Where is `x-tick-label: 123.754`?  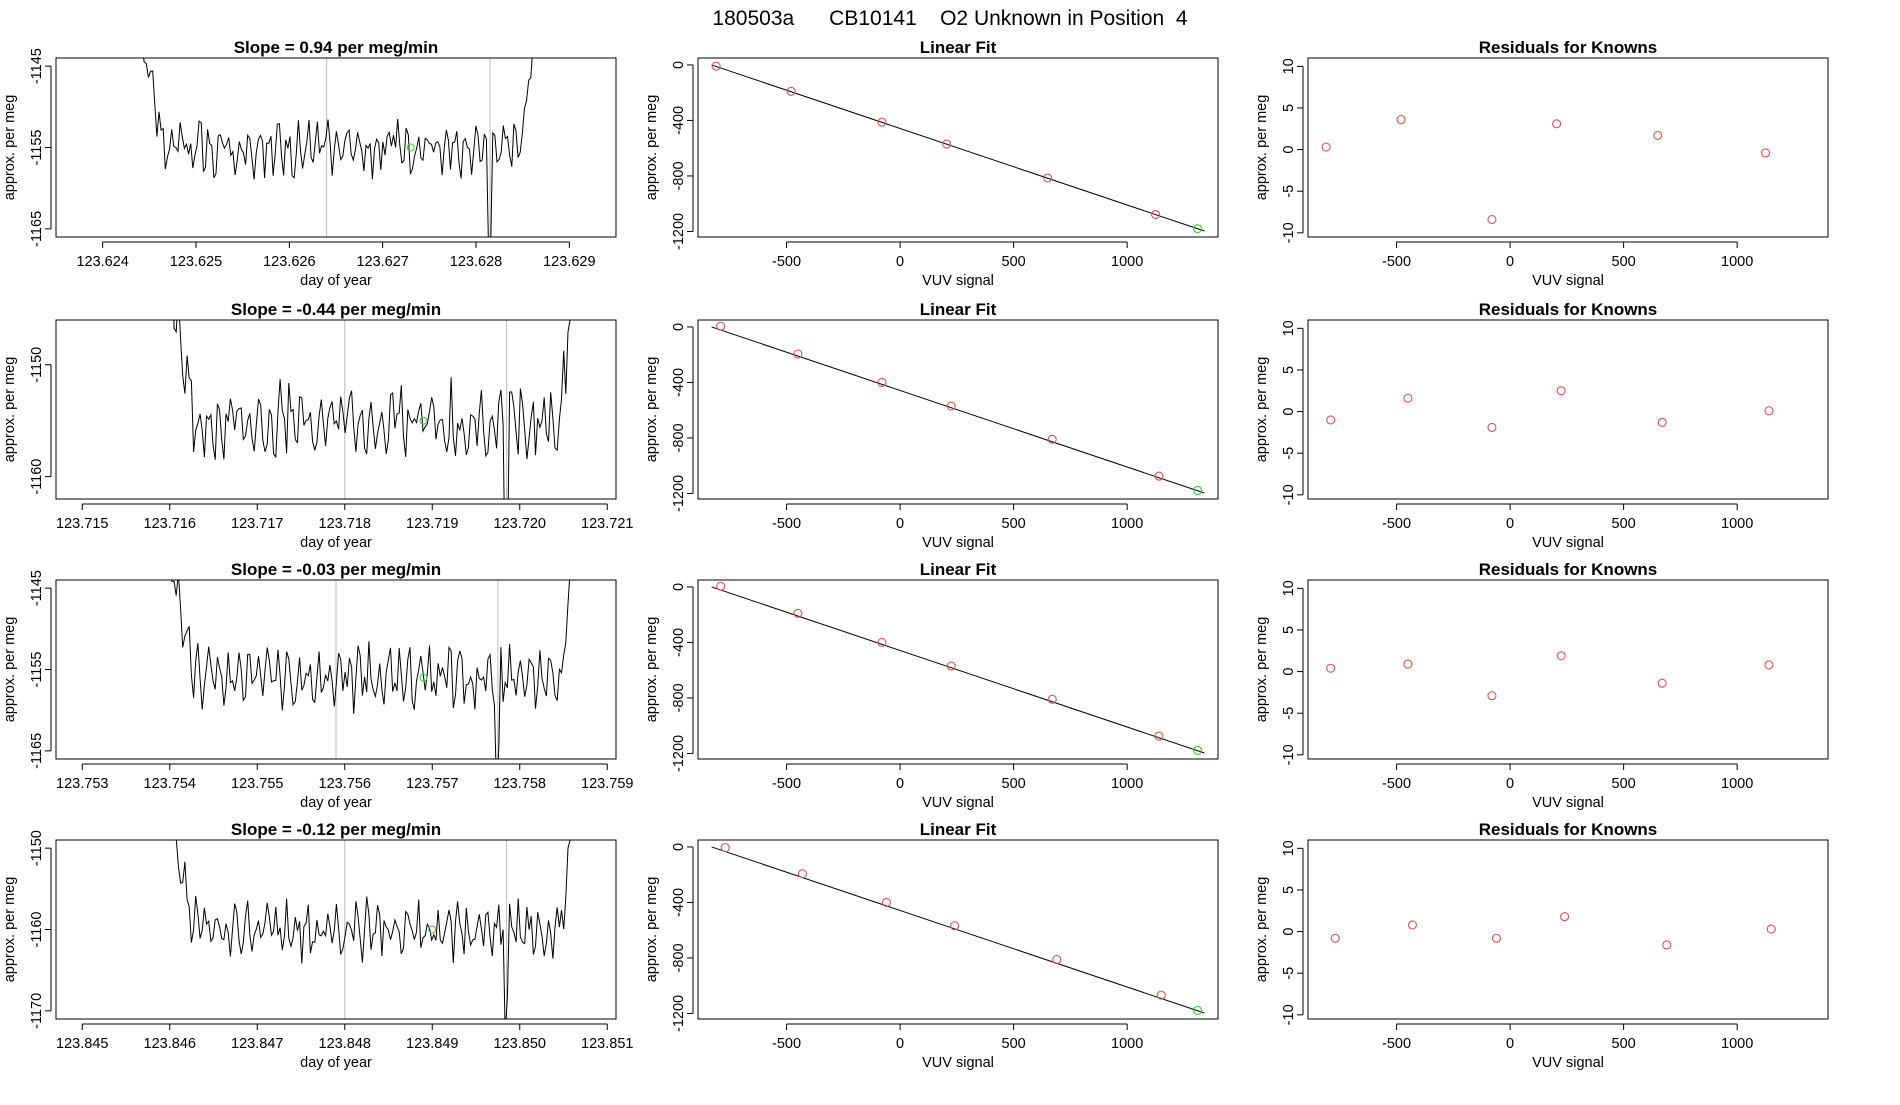
x-tick-label: 123.754 is located at coordinates (170, 784).